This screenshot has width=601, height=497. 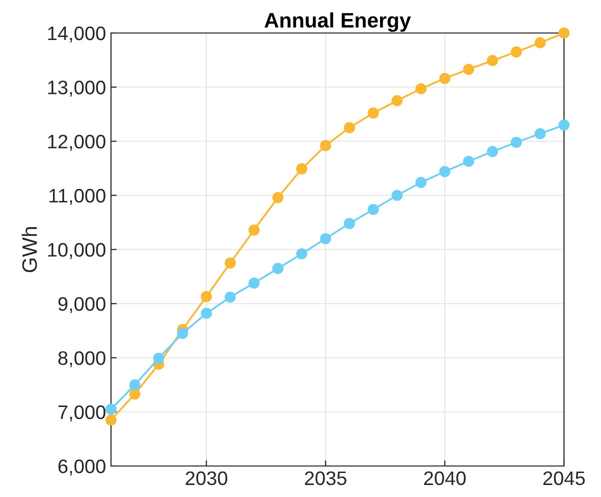 I want to click on y-tick-label: 7,000, so click(x=82, y=413).